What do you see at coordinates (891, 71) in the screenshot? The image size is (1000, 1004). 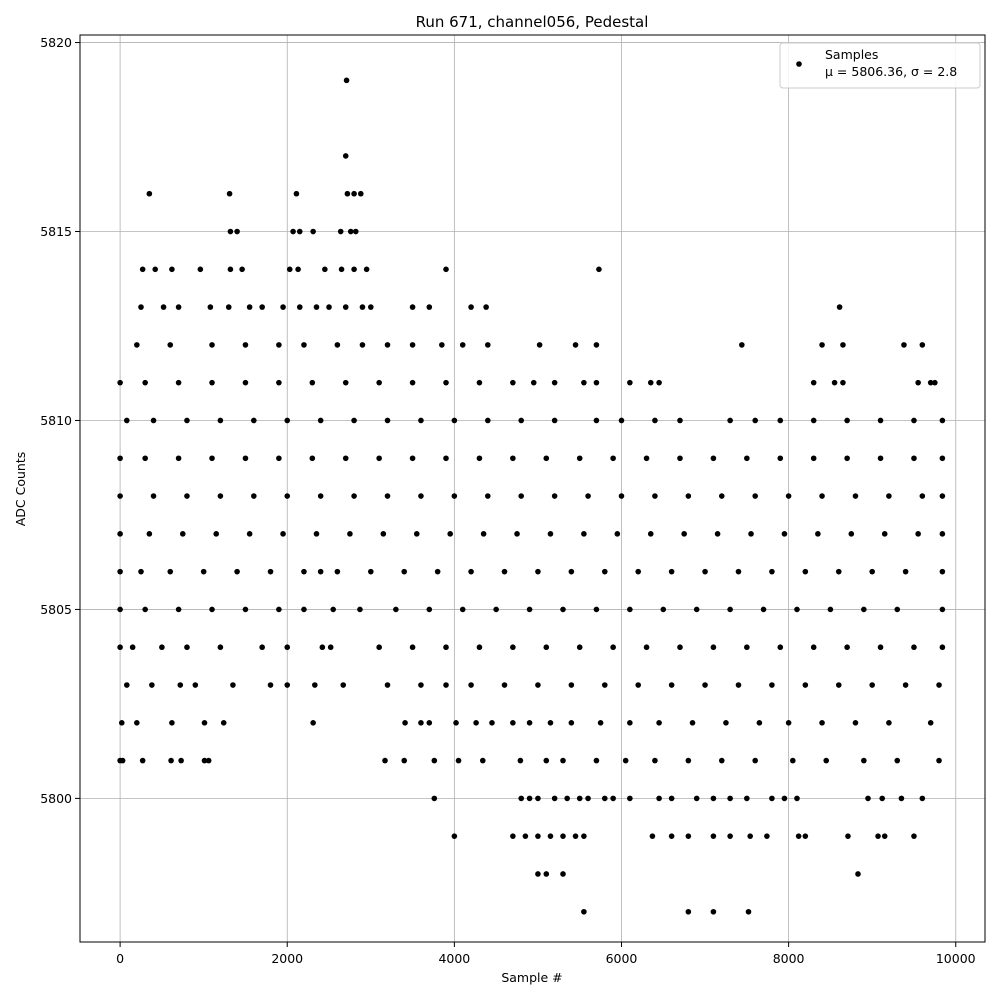 I see `legend-label-line2: μ = 5806.36, σ = 2.8` at bounding box center [891, 71].